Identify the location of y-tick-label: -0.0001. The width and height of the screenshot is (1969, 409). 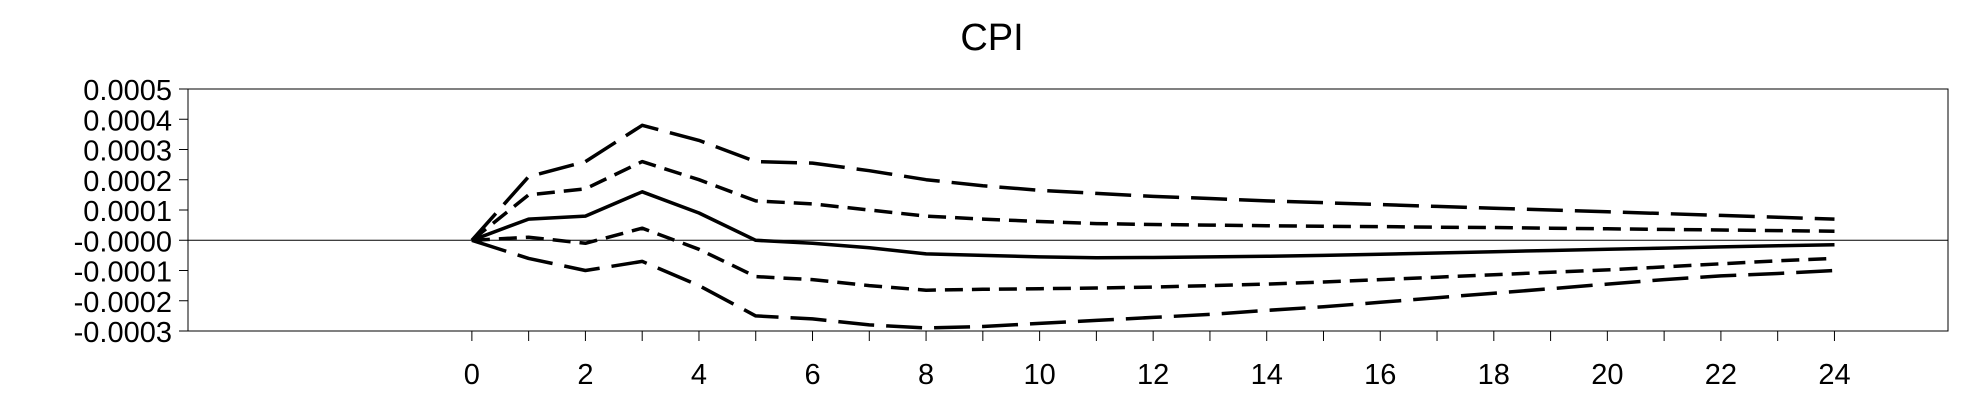
(123, 273).